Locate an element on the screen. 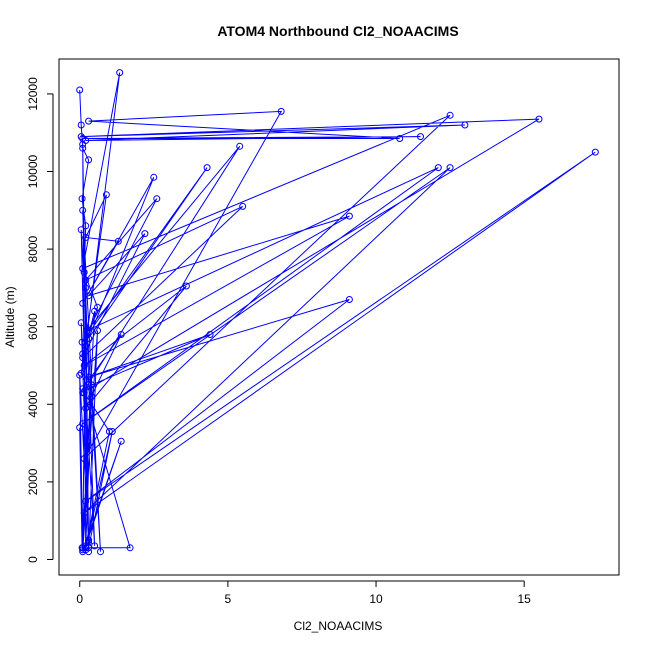 The image size is (650, 650). y-tick-label: 8000 is located at coordinates (33, 248).